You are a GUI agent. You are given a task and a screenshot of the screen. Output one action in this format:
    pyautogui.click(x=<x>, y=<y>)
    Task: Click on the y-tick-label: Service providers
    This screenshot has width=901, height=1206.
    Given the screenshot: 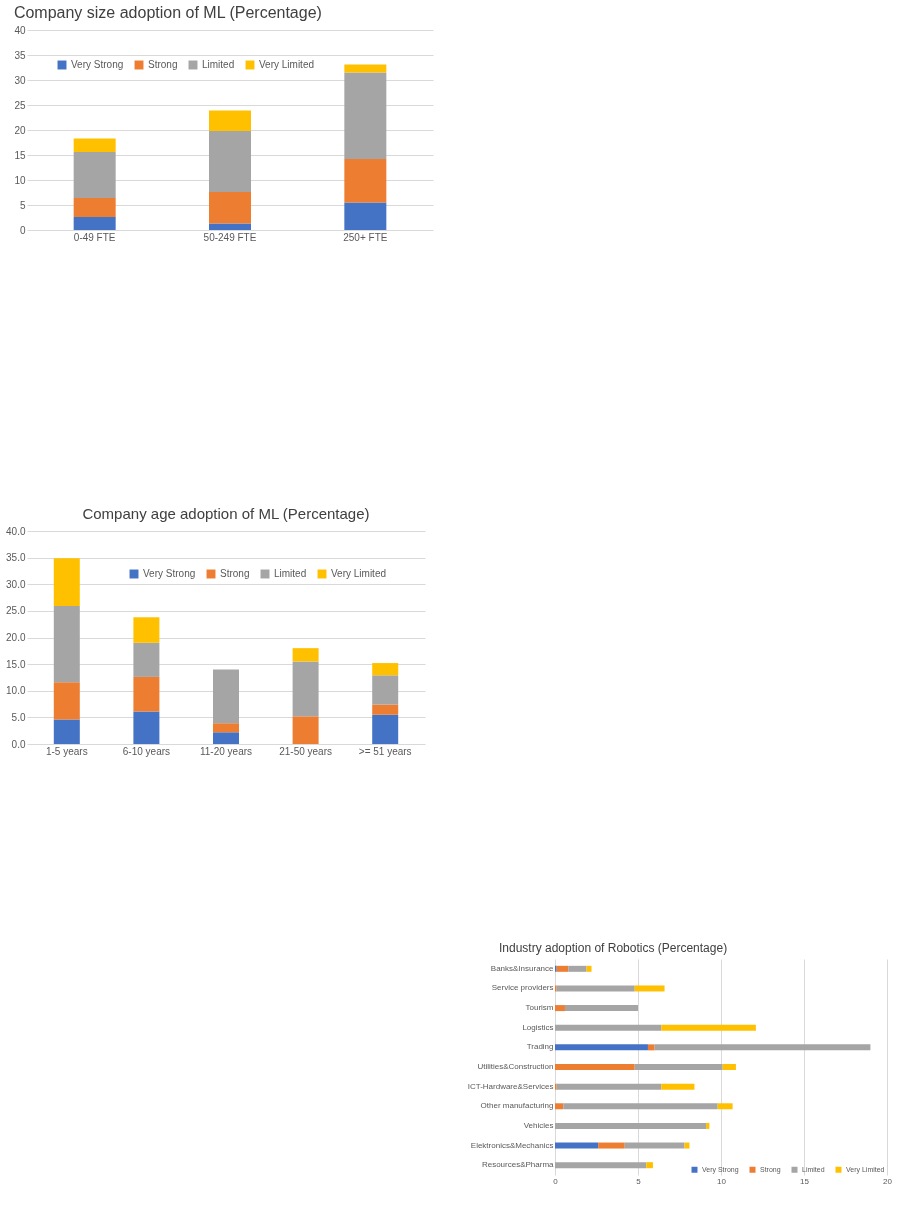 What is the action you would take?
    pyautogui.click(x=522, y=988)
    